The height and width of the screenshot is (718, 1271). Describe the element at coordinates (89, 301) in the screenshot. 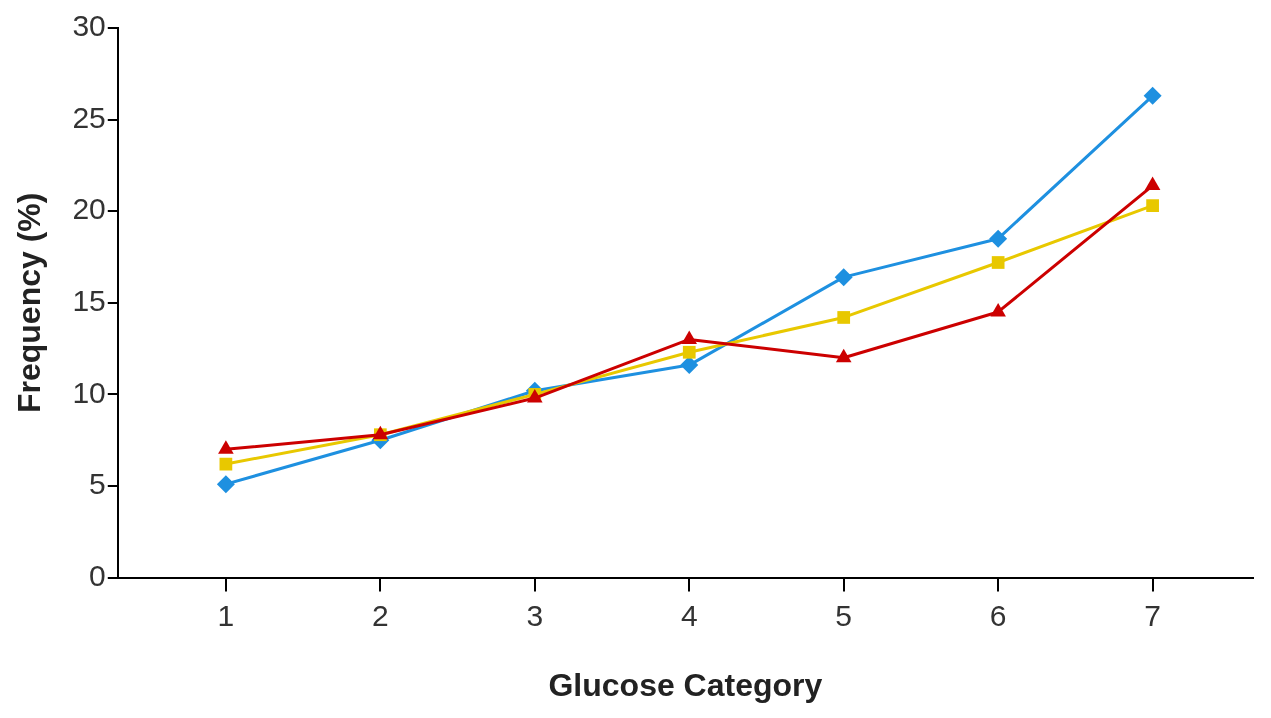

I see `y-tick-label: 15` at that location.